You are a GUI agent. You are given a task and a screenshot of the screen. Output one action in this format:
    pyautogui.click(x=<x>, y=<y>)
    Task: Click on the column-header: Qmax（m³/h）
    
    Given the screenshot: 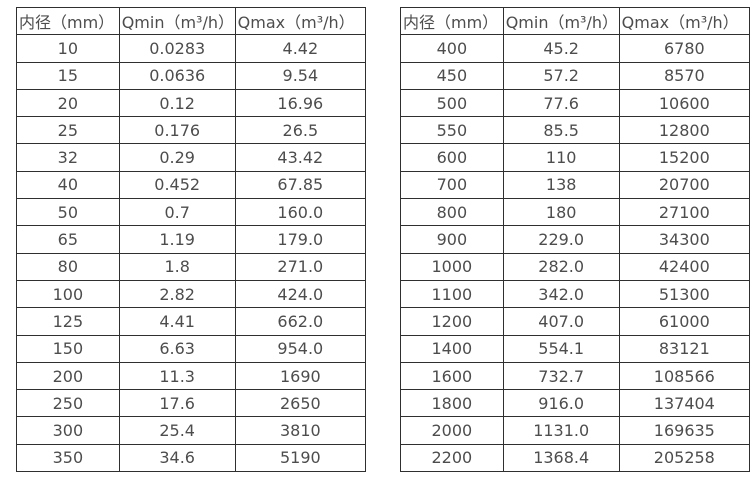 What is the action you would take?
    pyautogui.click(x=684, y=21)
    